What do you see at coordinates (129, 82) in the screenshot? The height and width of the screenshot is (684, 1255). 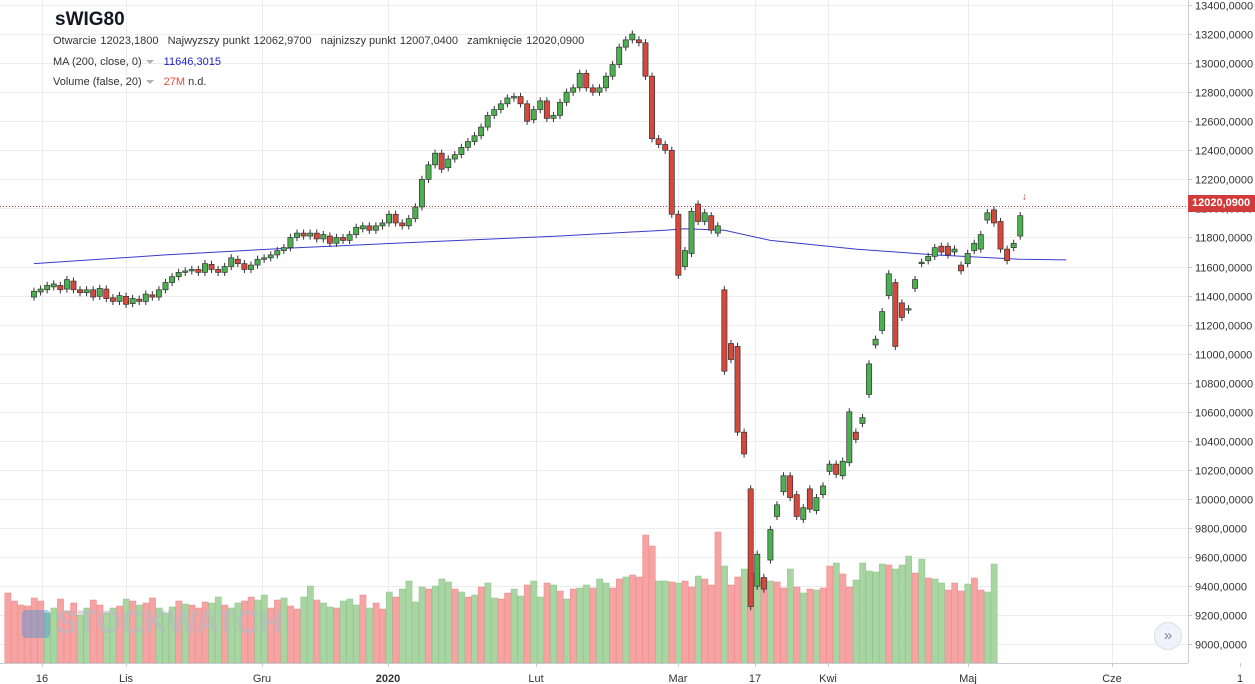 I see `volume-row: Volume (false, 20) 27M n.d.` at bounding box center [129, 82].